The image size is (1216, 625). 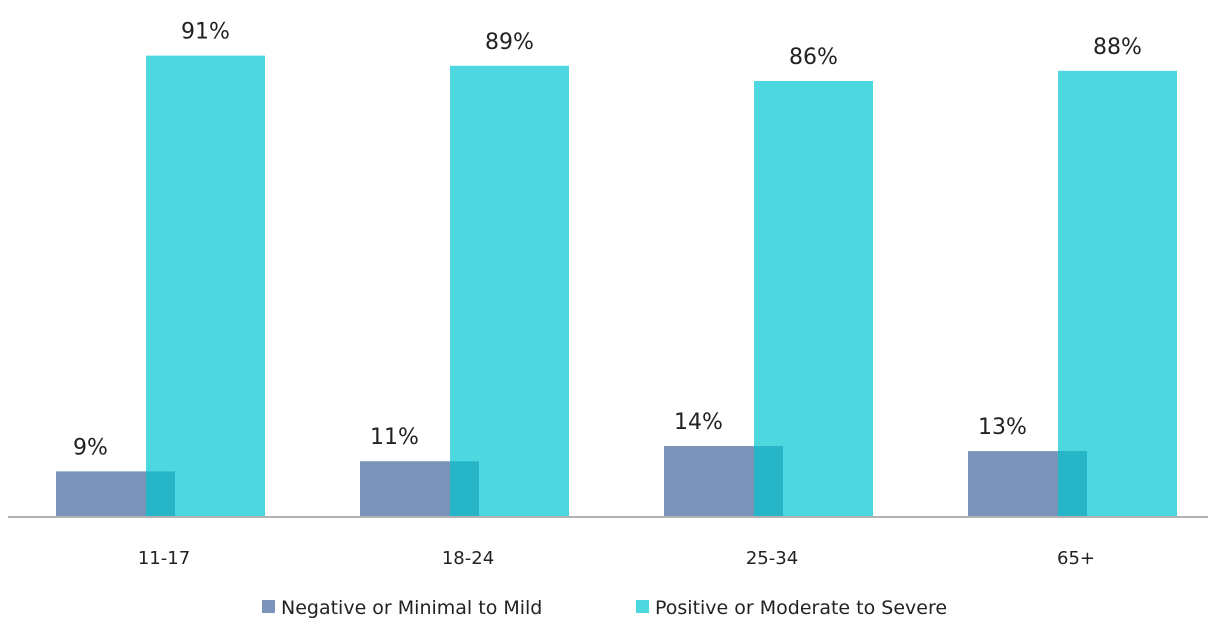 What do you see at coordinates (205, 32) in the screenshot?
I see `data-label-positive-11-17: 91%` at bounding box center [205, 32].